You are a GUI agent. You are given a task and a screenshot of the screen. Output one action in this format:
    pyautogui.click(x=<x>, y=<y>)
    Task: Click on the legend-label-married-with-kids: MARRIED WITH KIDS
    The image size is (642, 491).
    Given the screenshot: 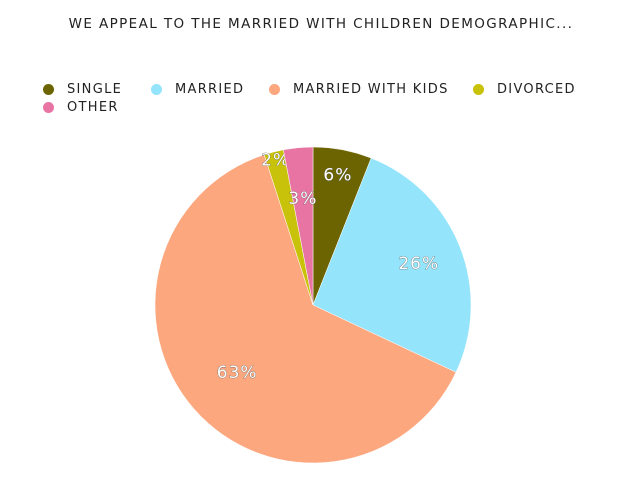 What is the action you would take?
    pyautogui.click(x=371, y=89)
    